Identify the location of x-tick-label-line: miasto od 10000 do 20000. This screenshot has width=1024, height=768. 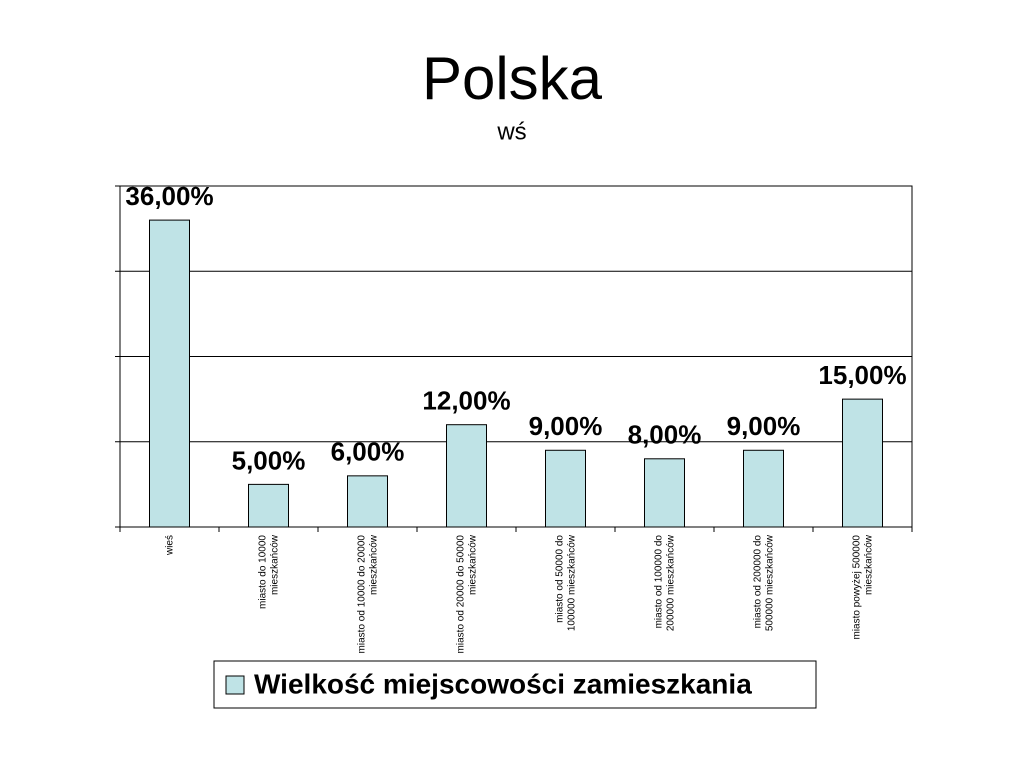
(361, 594).